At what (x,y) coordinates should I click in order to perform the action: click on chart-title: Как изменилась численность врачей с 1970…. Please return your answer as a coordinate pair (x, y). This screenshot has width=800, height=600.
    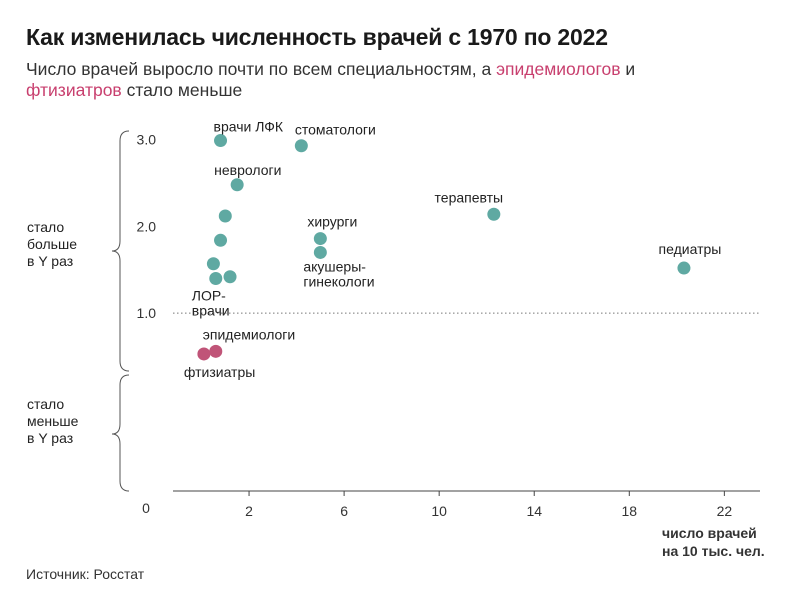
    Looking at the image, I should click on (317, 37).